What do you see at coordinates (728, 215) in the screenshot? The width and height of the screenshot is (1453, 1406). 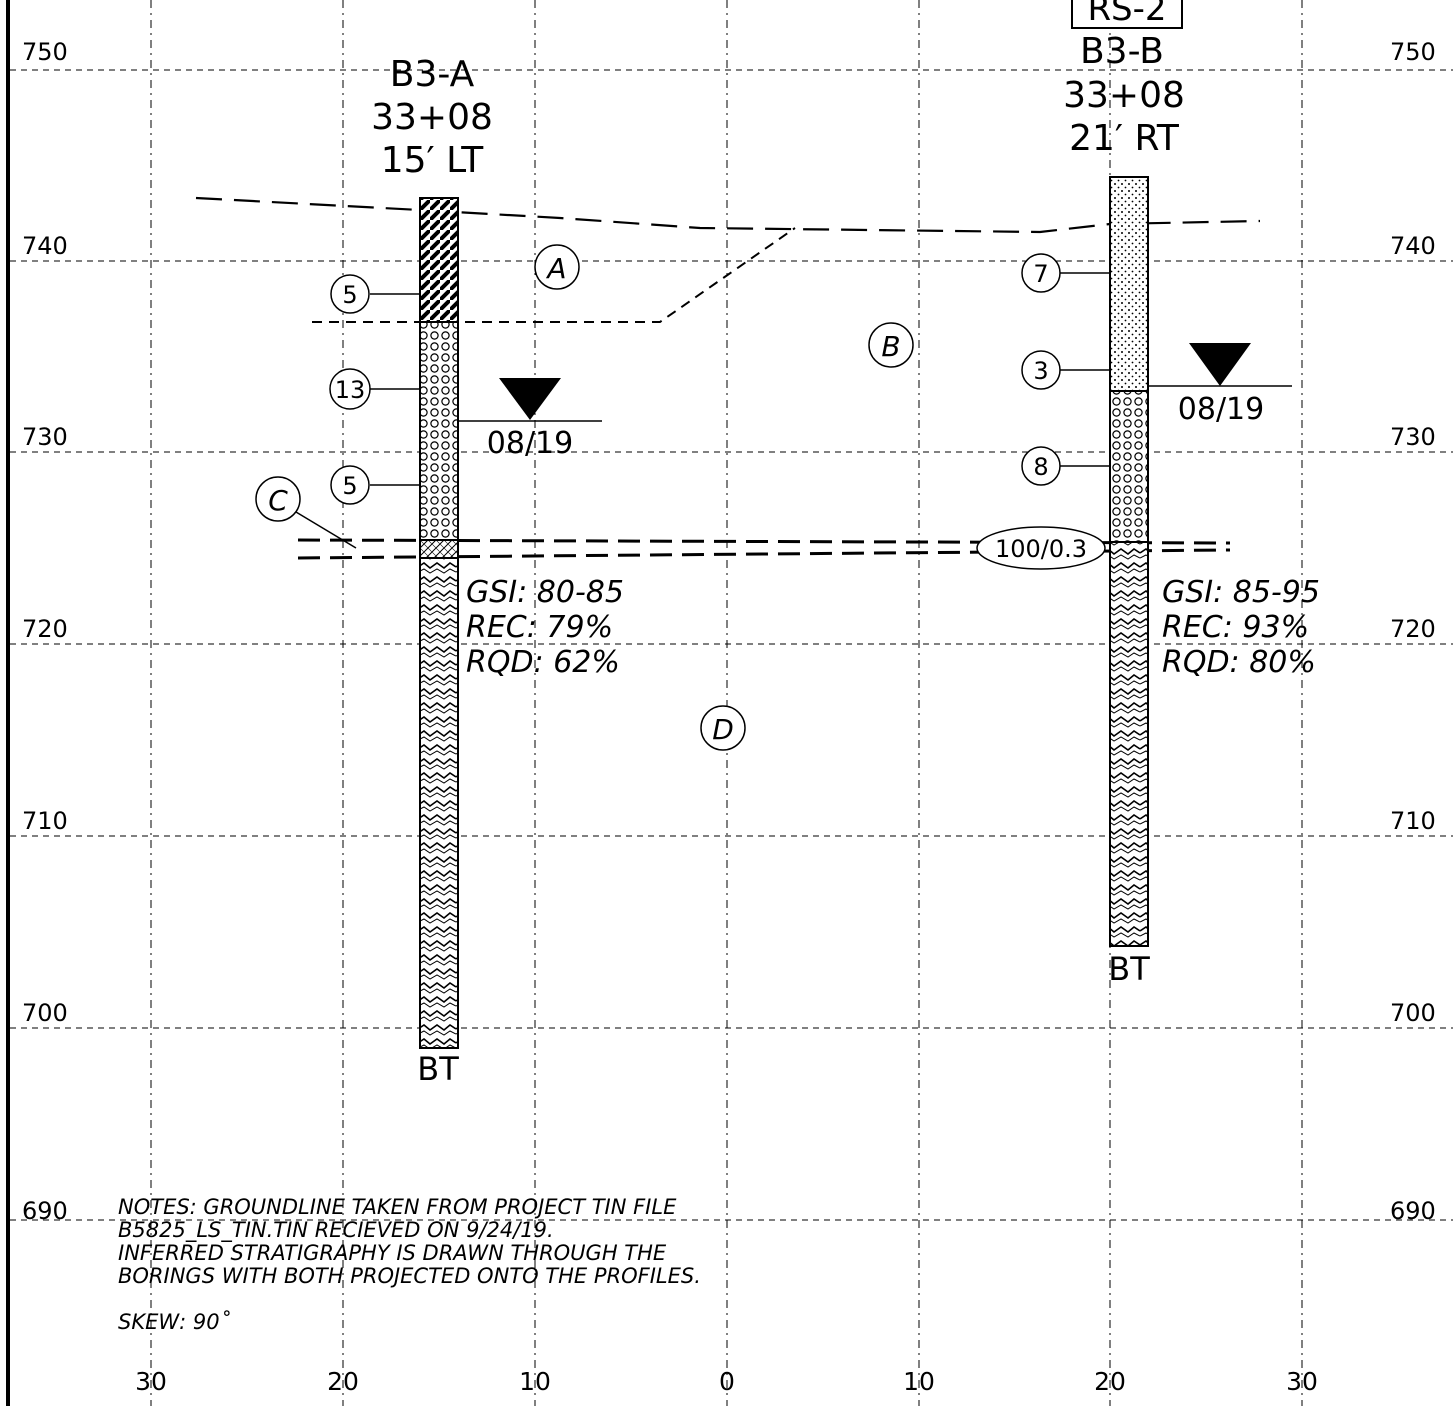 I see `ground-line` at bounding box center [728, 215].